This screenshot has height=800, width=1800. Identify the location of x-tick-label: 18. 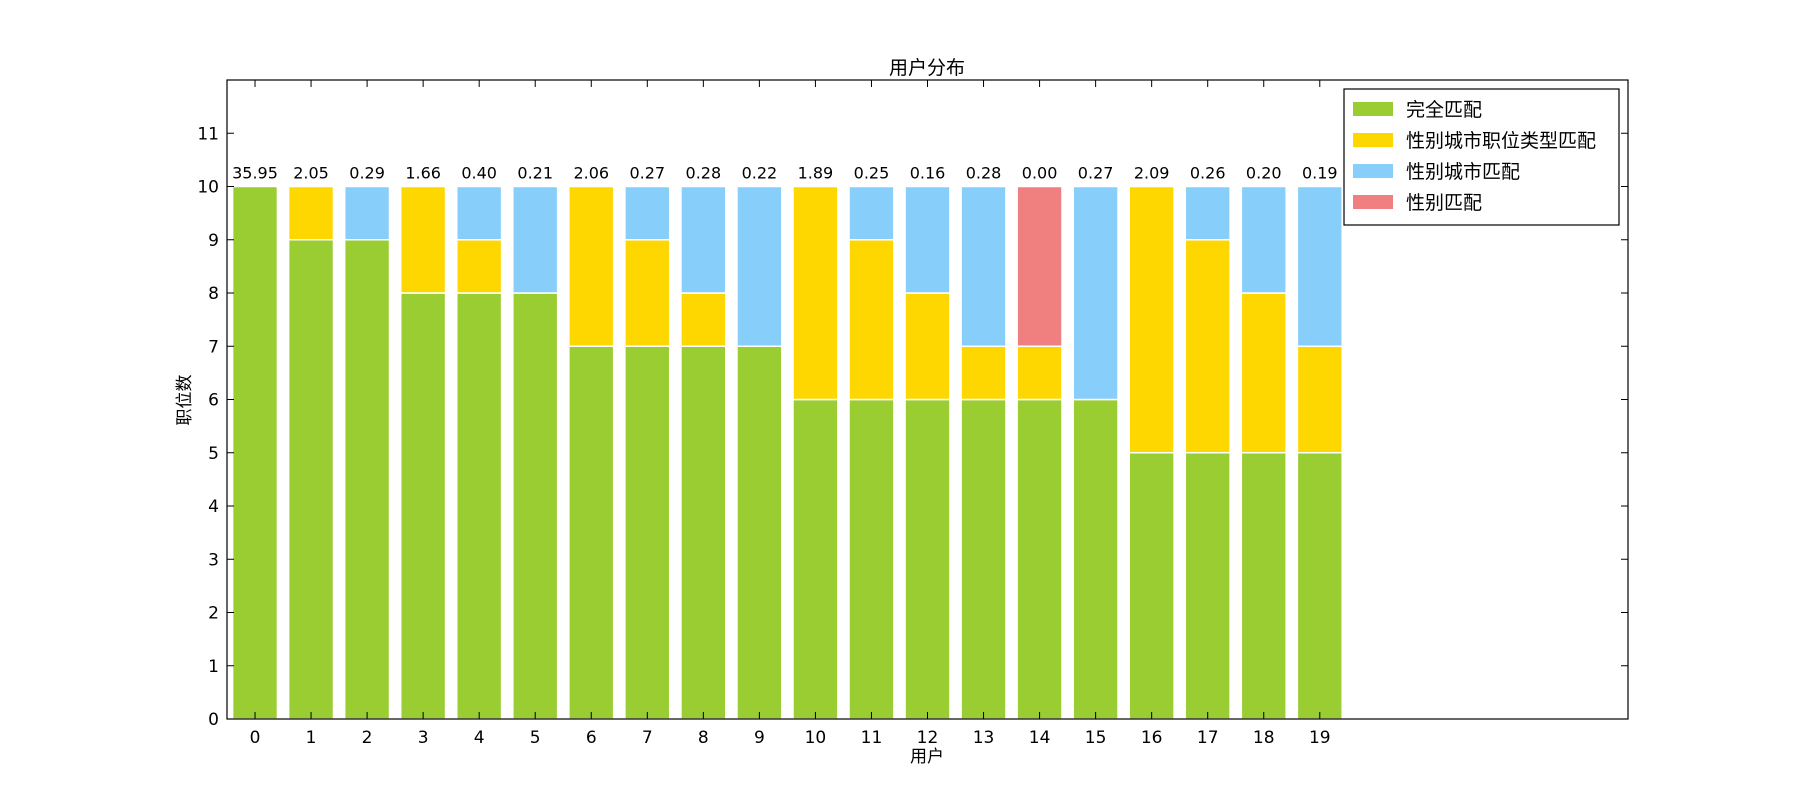
(1264, 738).